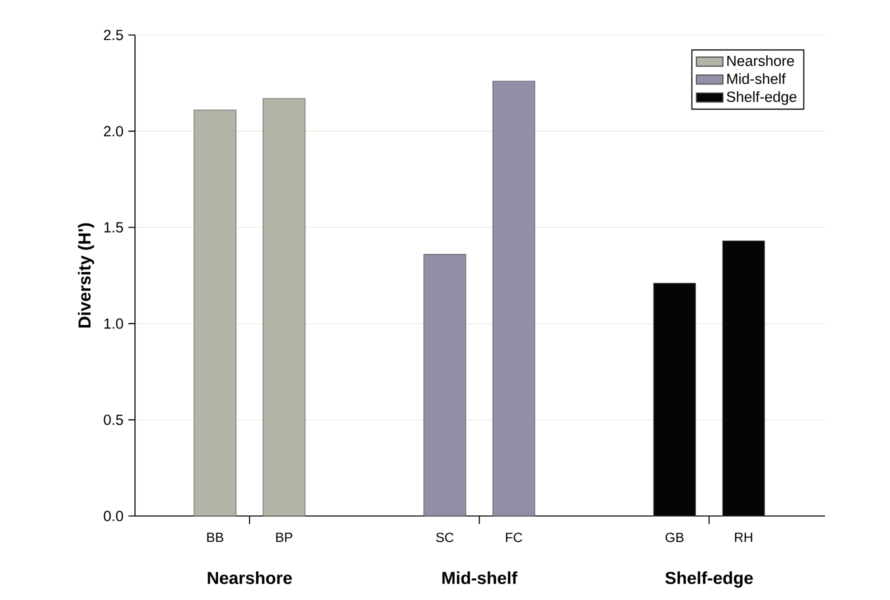  I want to click on x-tick-label: FC, so click(514, 537).